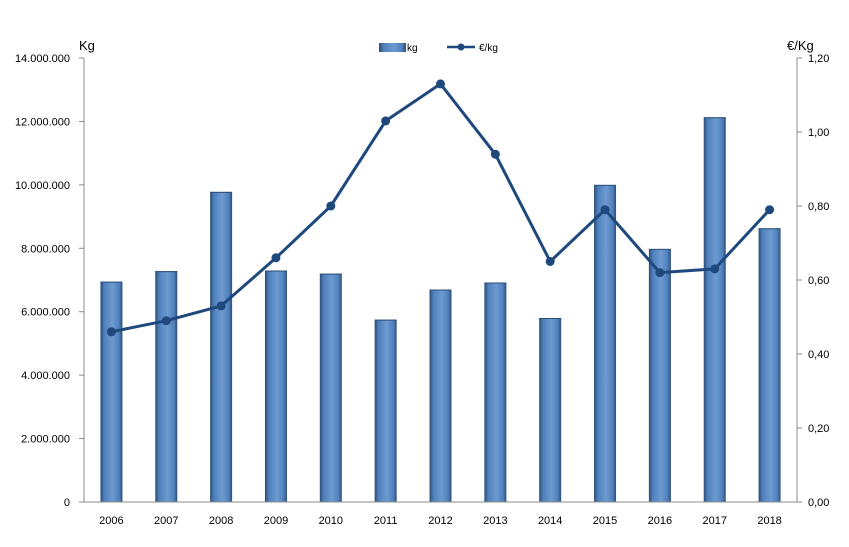 Image resolution: width=849 pixels, height=547 pixels. Describe the element at coordinates (392, 47) in the screenshot. I see `legend-kg-swatch` at that location.